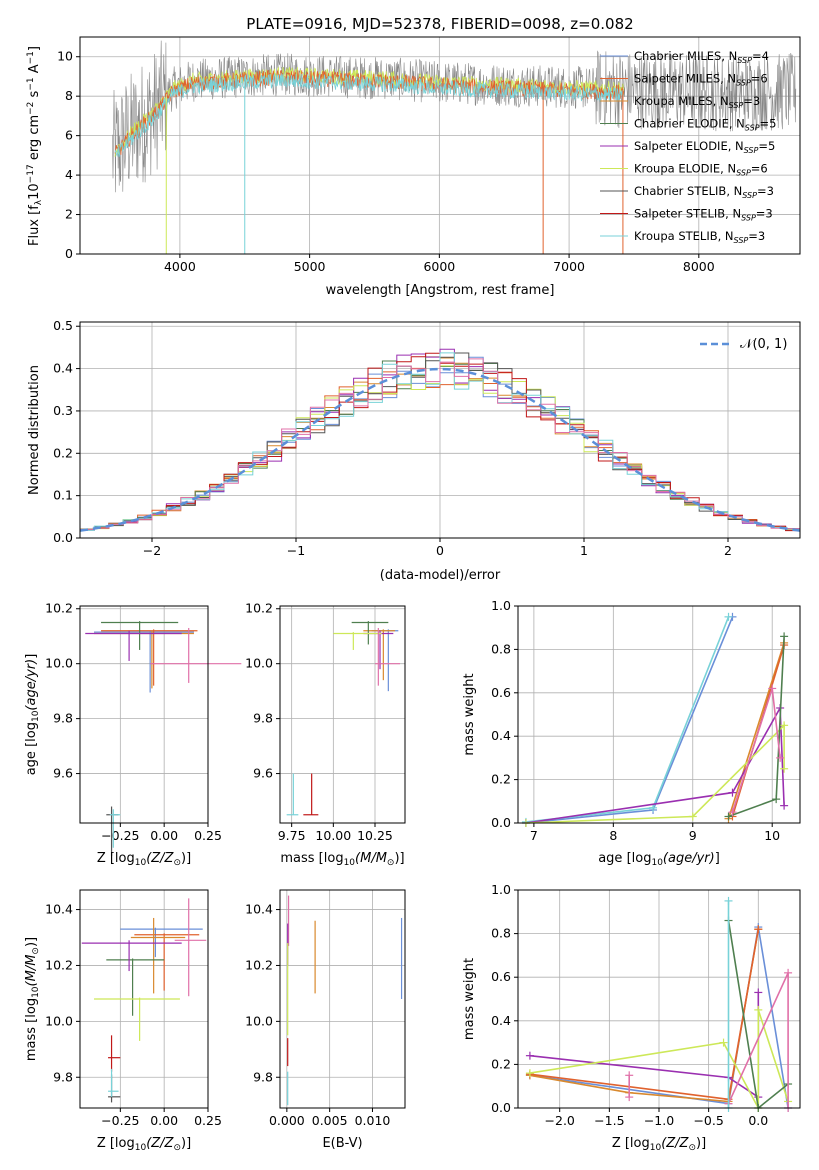  What do you see at coordinates (705, 125) in the screenshot?
I see `legend-label: Chabrier ELODIE, NSSP=5` at bounding box center [705, 125].